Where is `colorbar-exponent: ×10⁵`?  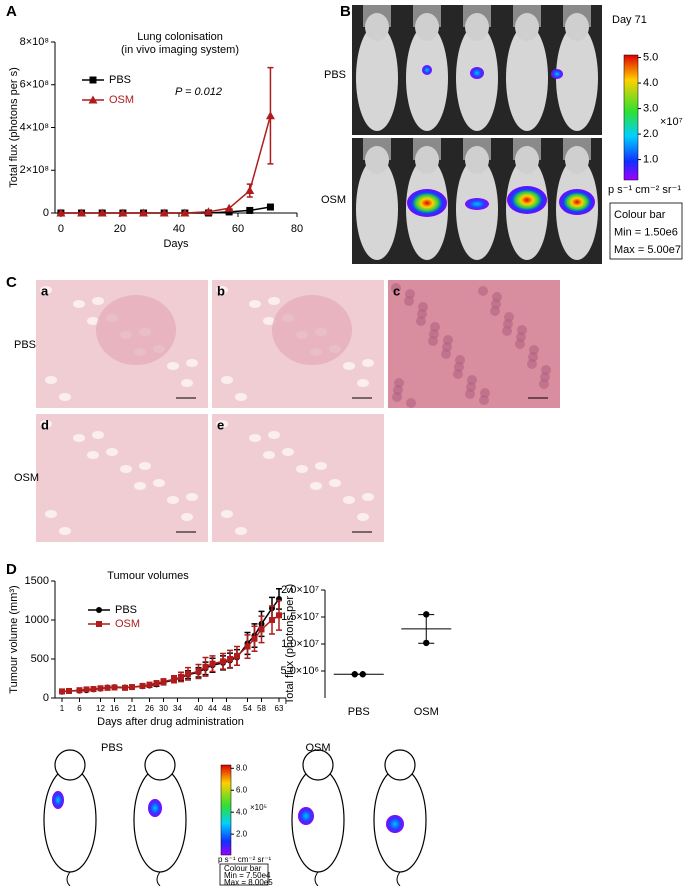
colorbar-exponent: ×10⁵ is located at coordinates (258, 807).